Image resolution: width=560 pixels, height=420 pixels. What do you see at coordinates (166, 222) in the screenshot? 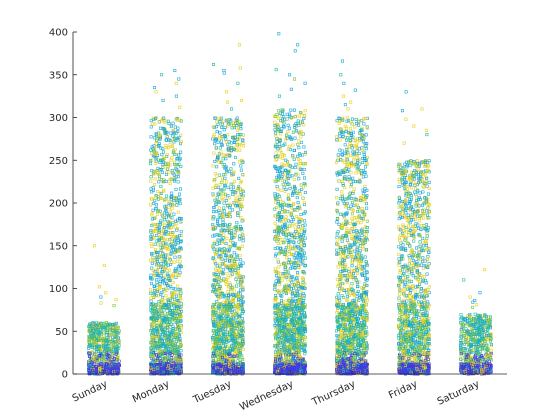
I see `series-monday` at bounding box center [166, 222].